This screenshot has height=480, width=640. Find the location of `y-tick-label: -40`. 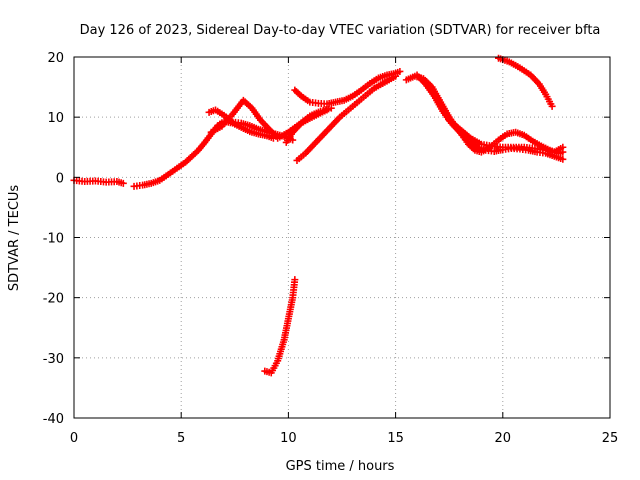

y-tick-label: -40 is located at coordinates (53, 419).